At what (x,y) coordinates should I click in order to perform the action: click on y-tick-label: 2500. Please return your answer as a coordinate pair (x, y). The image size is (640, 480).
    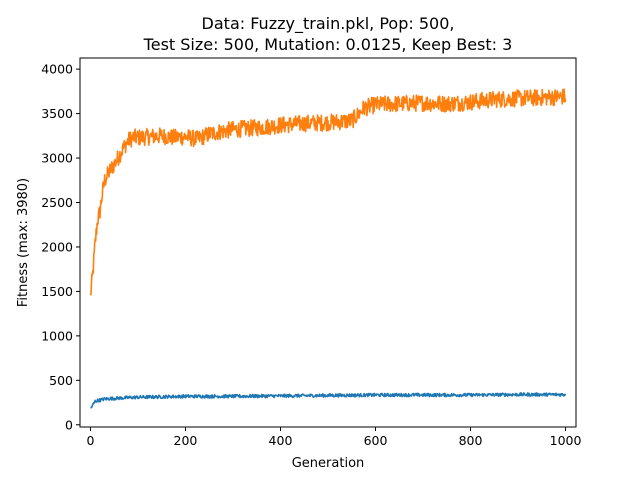
    Looking at the image, I should click on (57, 202).